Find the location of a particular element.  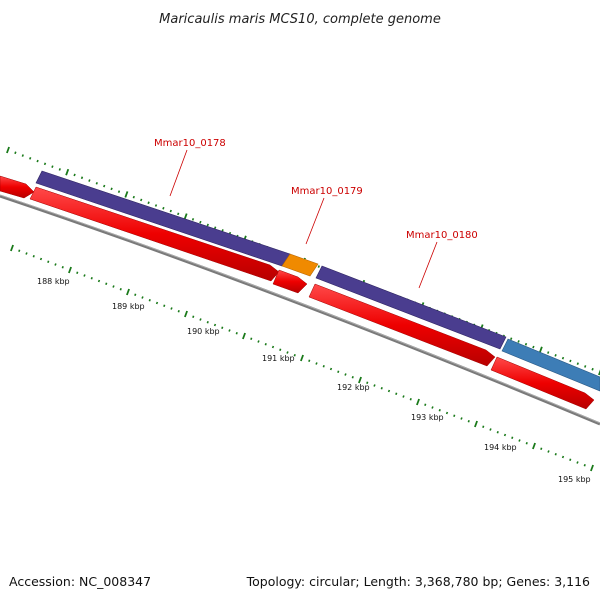

gene-labels: Mmar10_0178 Mmar10_0179 Mmar10_0180 is located at coordinates (316, 213).